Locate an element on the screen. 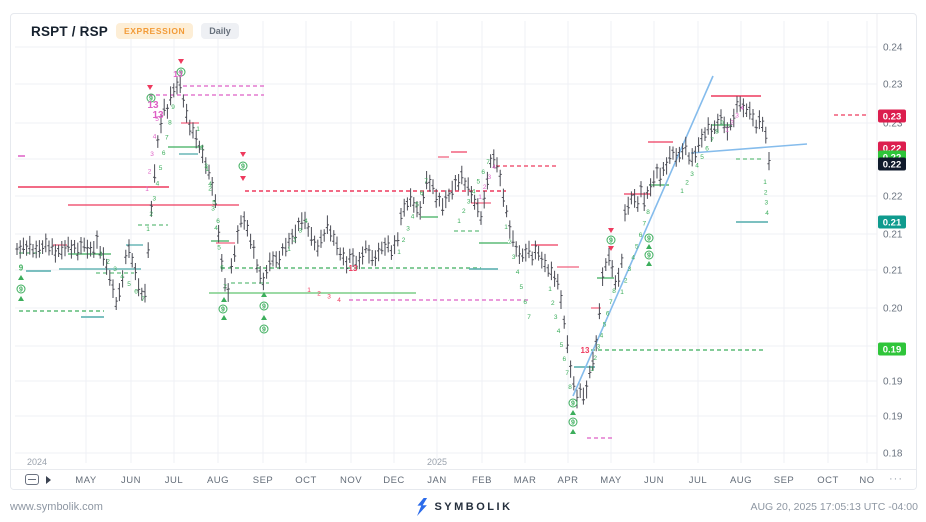 Image resolution: width=926 pixels, height=522 pixels. month-label-dec: DEC is located at coordinates (394, 480).